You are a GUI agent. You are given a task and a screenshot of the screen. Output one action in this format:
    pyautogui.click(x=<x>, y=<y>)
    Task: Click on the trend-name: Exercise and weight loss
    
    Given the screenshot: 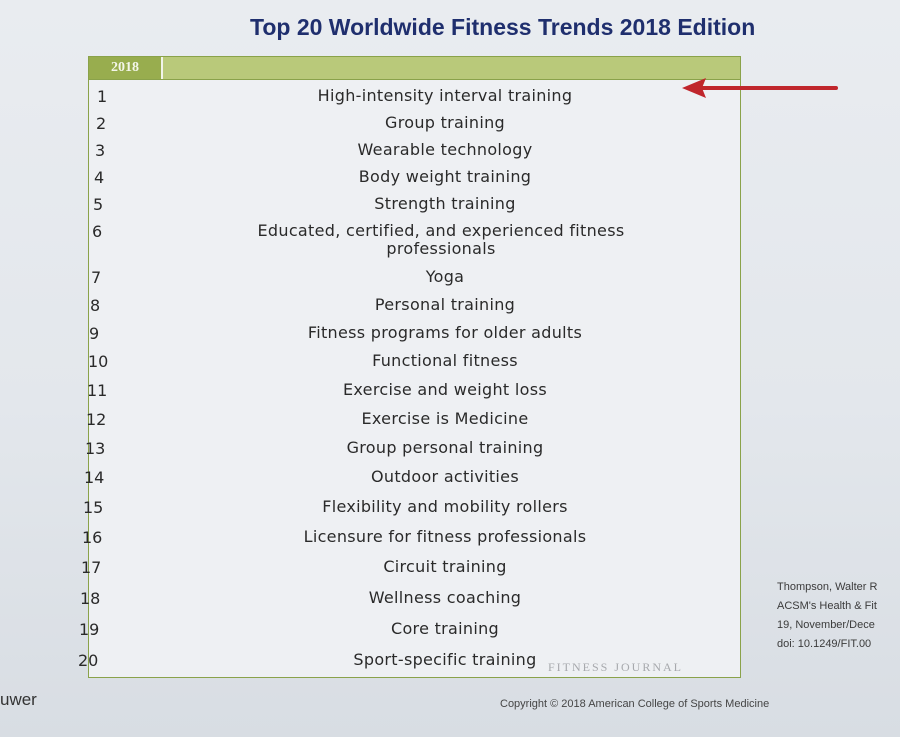 What is the action you would take?
    pyautogui.click(x=445, y=389)
    